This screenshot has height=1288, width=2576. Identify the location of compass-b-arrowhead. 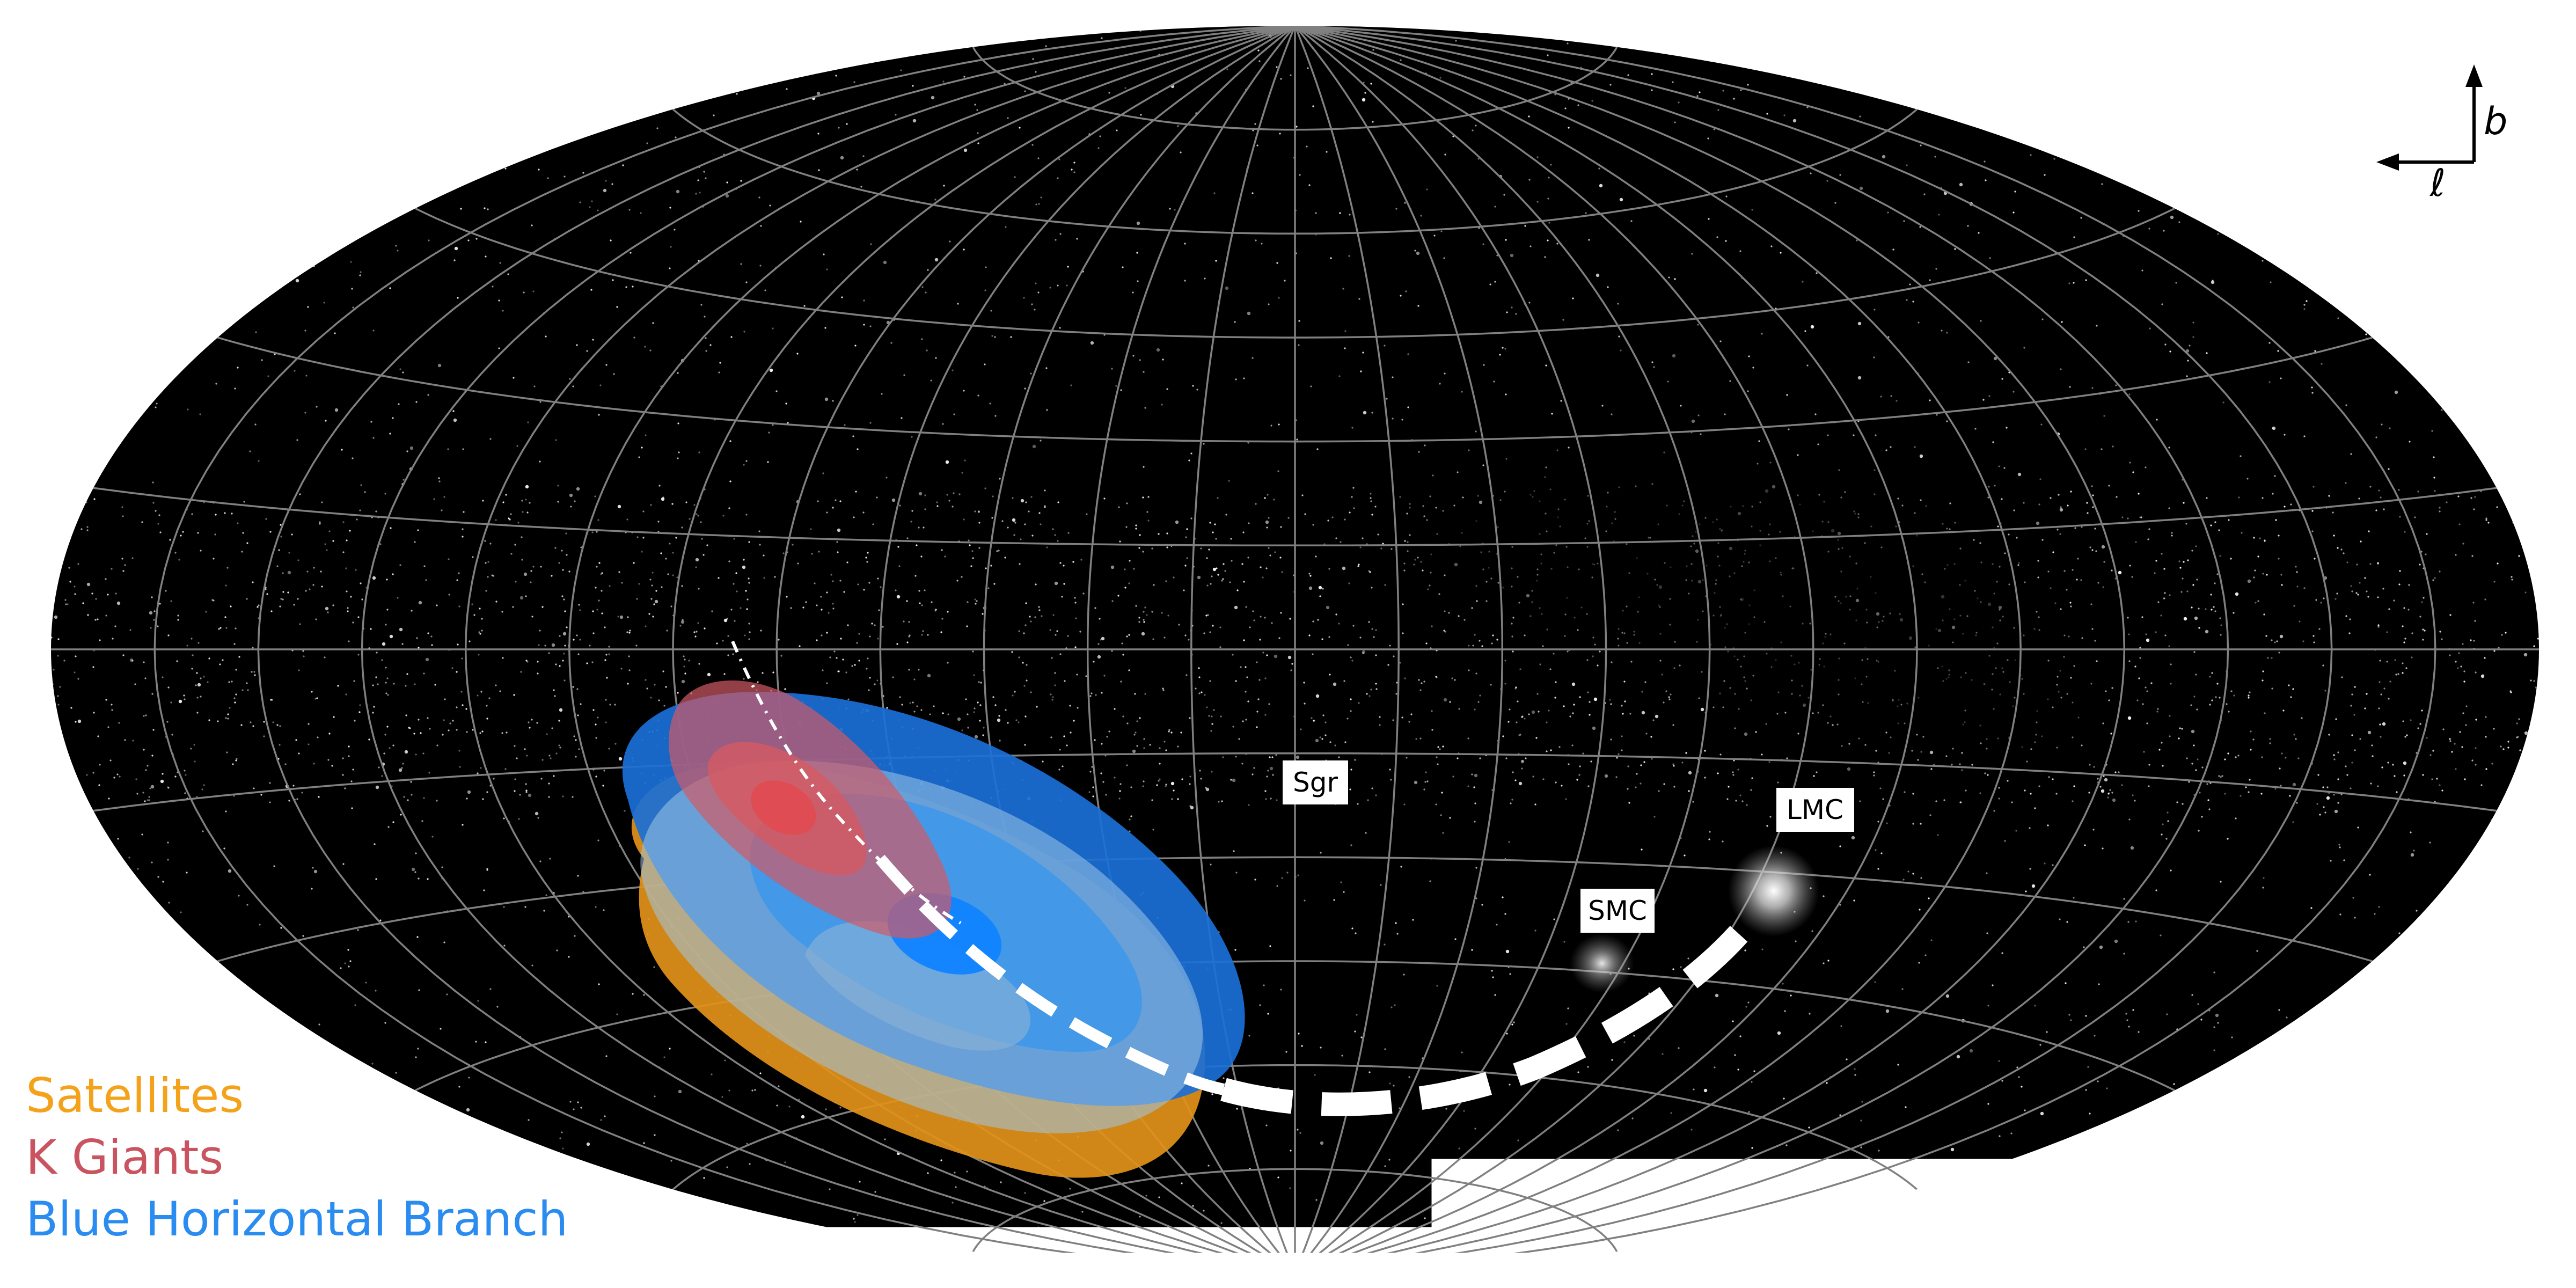
(2474, 75).